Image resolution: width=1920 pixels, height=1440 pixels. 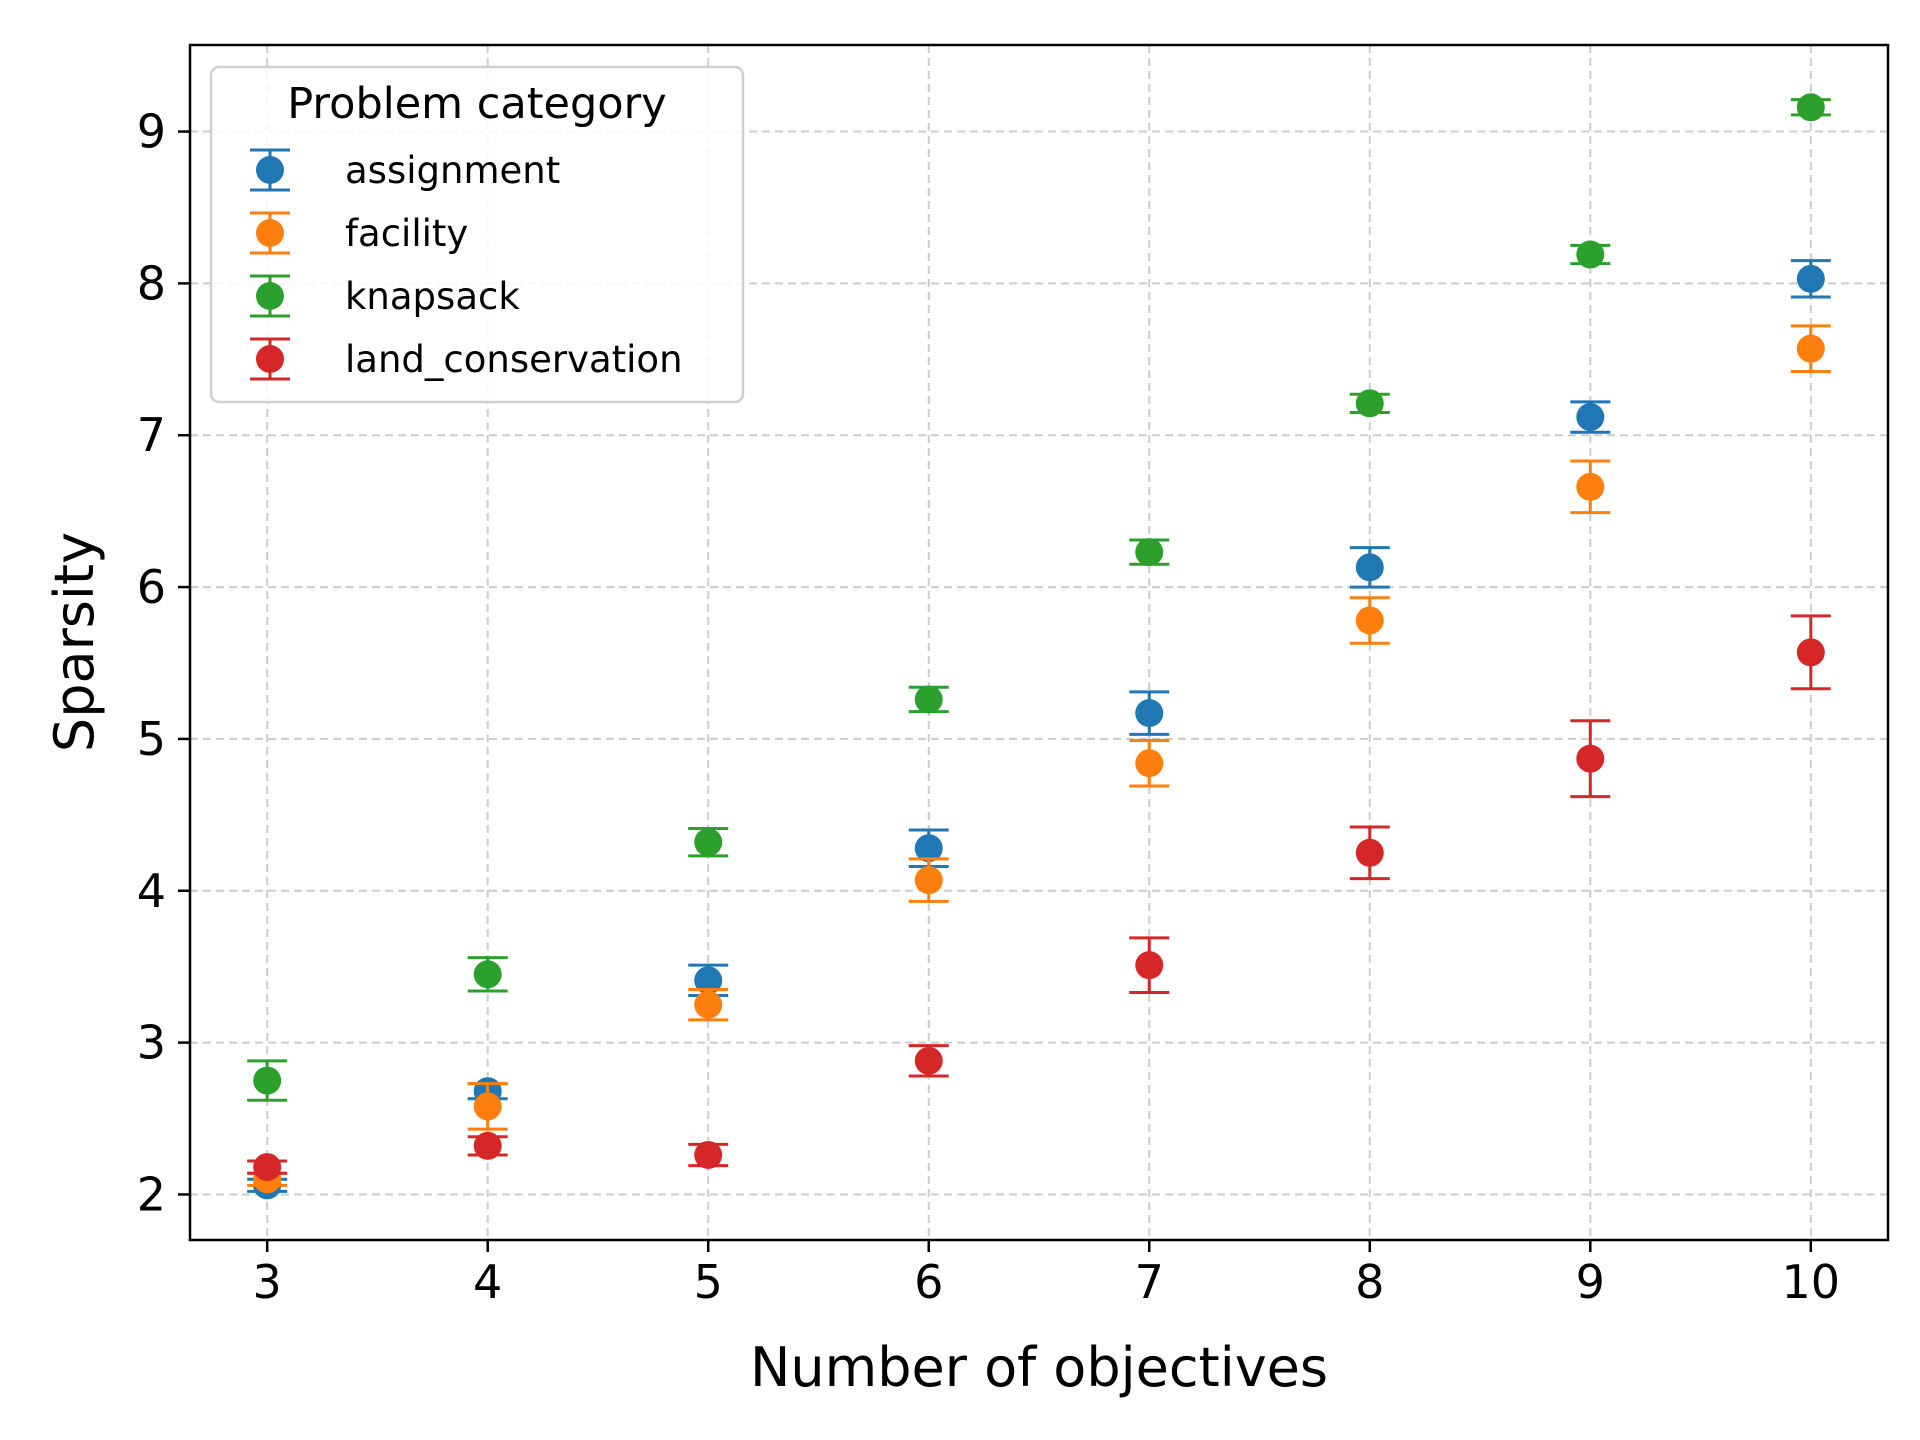 What do you see at coordinates (267, 1282) in the screenshot?
I see `x-tick-label: 3` at bounding box center [267, 1282].